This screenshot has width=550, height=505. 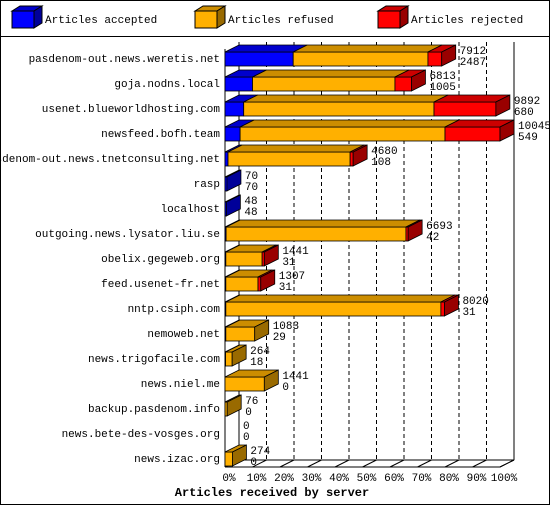 I want to click on x-axis-title: Articles received by server, so click(x=272, y=493).